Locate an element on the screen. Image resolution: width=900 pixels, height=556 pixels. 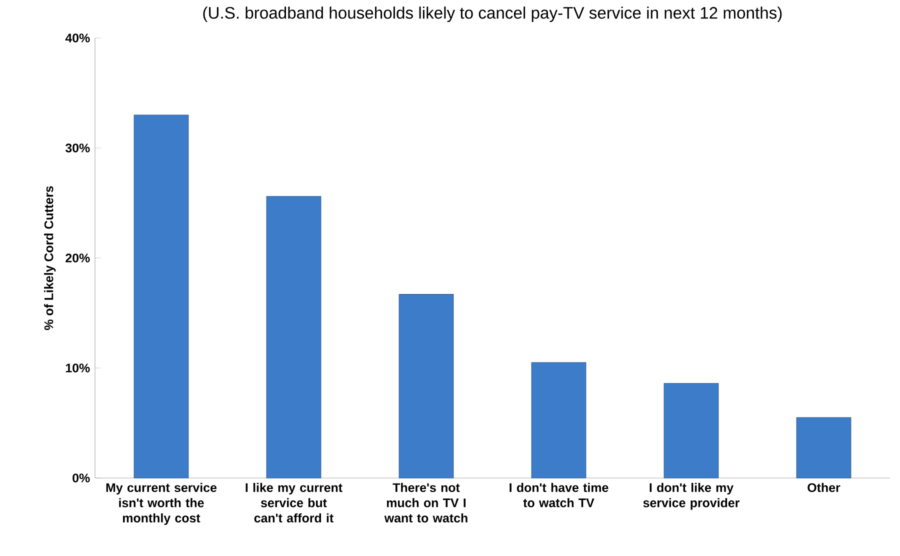
y-tick-label: 40% is located at coordinates (77, 38).